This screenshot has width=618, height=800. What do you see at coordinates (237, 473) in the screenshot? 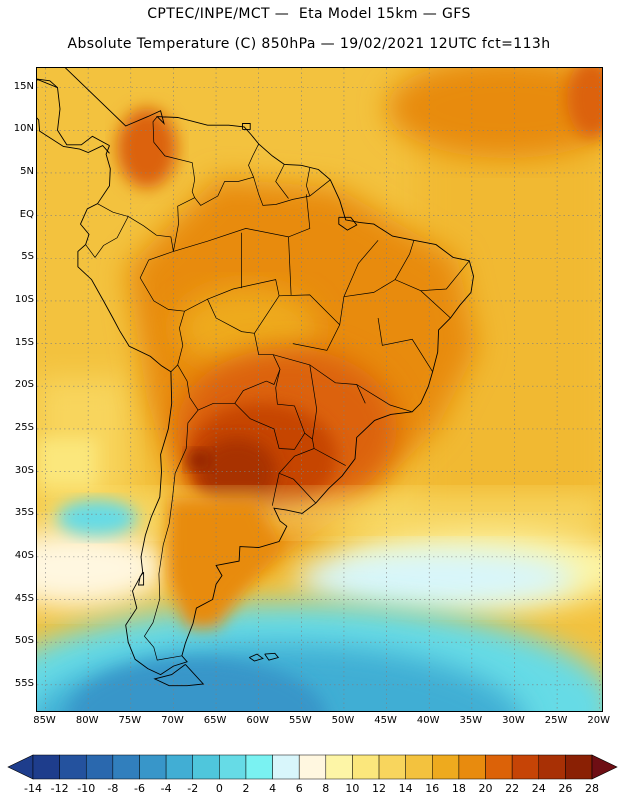
I see `field-core-hotter` at bounding box center [237, 473].